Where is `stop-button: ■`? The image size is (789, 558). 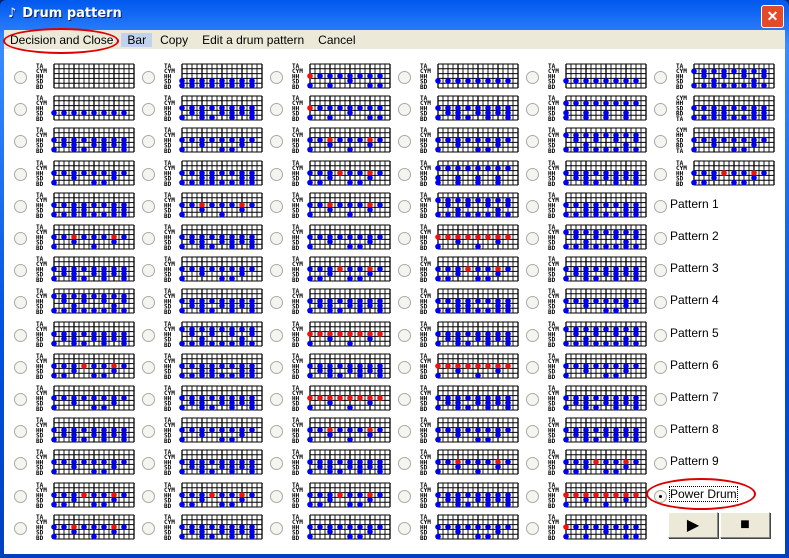 stop-button: ■ is located at coordinates (745, 525).